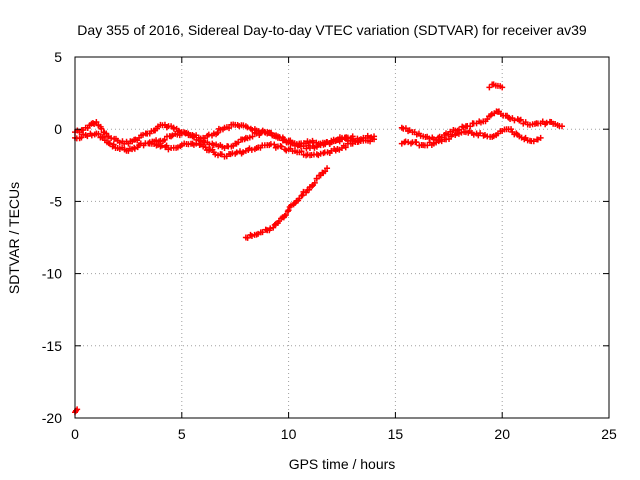  I want to click on y-tick-label: -15, so click(52, 346).